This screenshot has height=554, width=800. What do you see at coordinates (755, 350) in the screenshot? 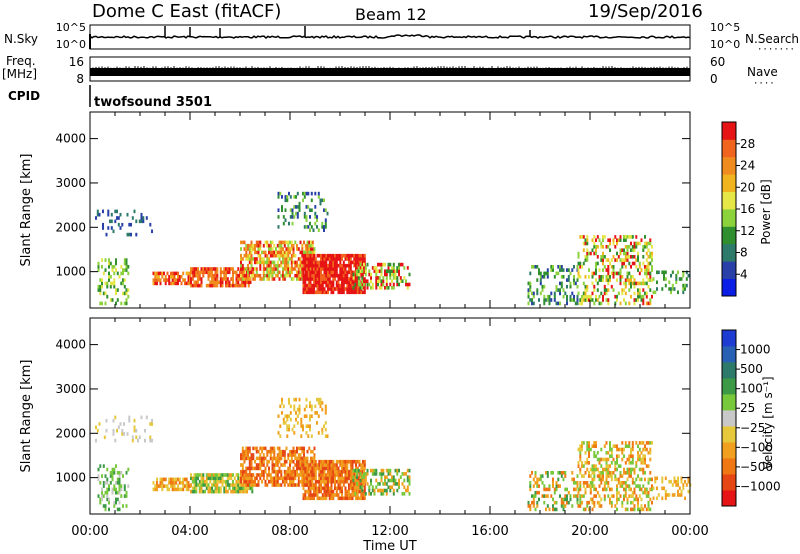
I see `velocity-colorbar-tick-label: 1000` at bounding box center [755, 350].